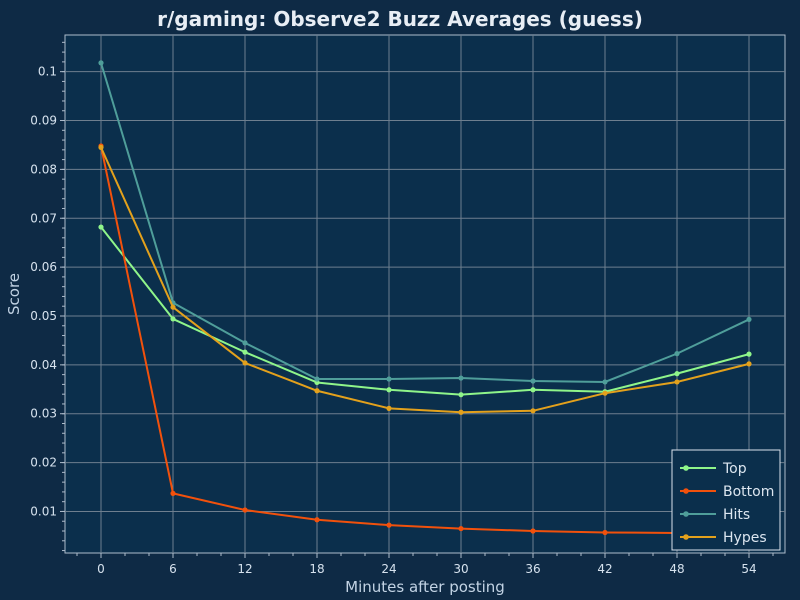  I want to click on y-tick-label: 0.05, so click(43, 316).